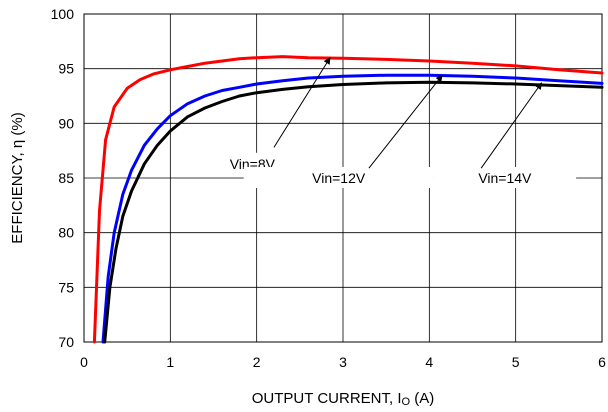 The width and height of the screenshot is (608, 412). What do you see at coordinates (66, 233) in the screenshot?
I see `y-tick-label: 80` at bounding box center [66, 233].